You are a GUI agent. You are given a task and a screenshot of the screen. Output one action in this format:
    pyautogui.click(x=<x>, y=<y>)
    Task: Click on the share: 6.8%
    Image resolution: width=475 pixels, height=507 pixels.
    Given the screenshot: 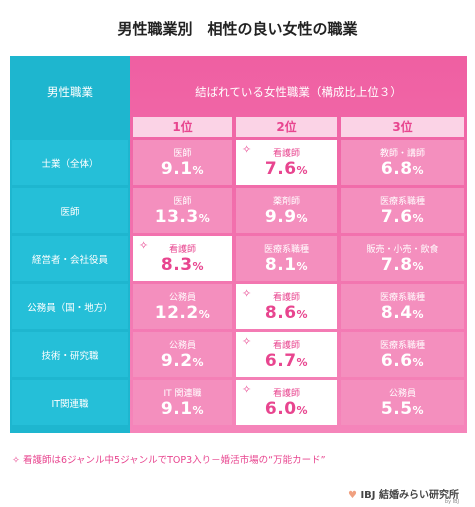 What is the action you would take?
    pyautogui.click(x=402, y=169)
    